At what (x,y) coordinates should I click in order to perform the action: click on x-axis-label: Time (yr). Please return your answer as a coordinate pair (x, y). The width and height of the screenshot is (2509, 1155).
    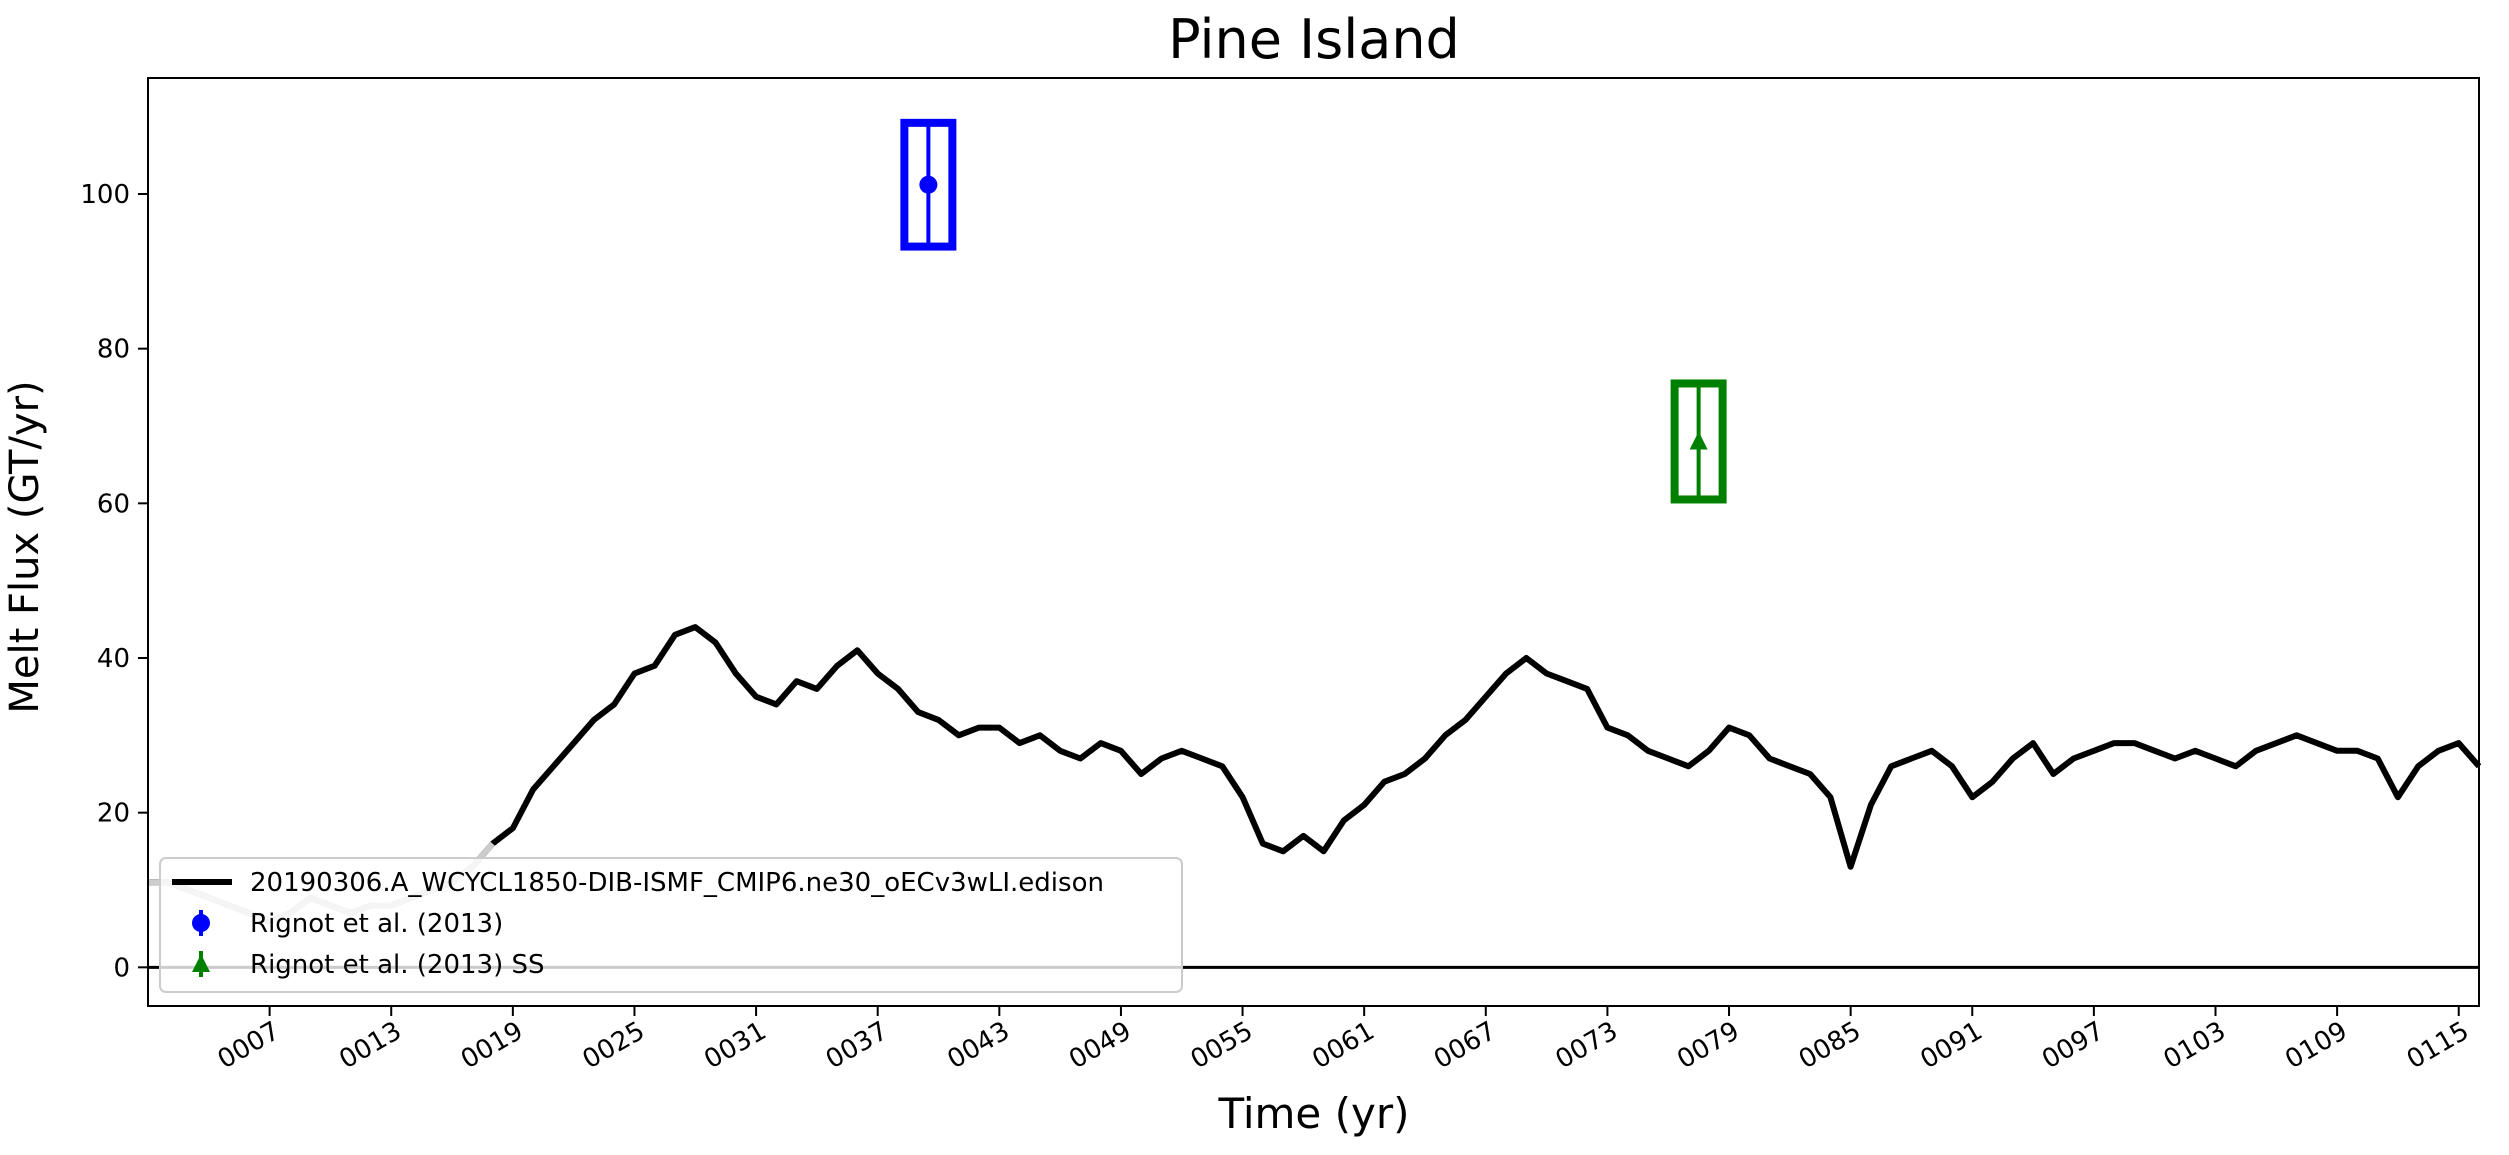
    Looking at the image, I should click on (1313, 1113).